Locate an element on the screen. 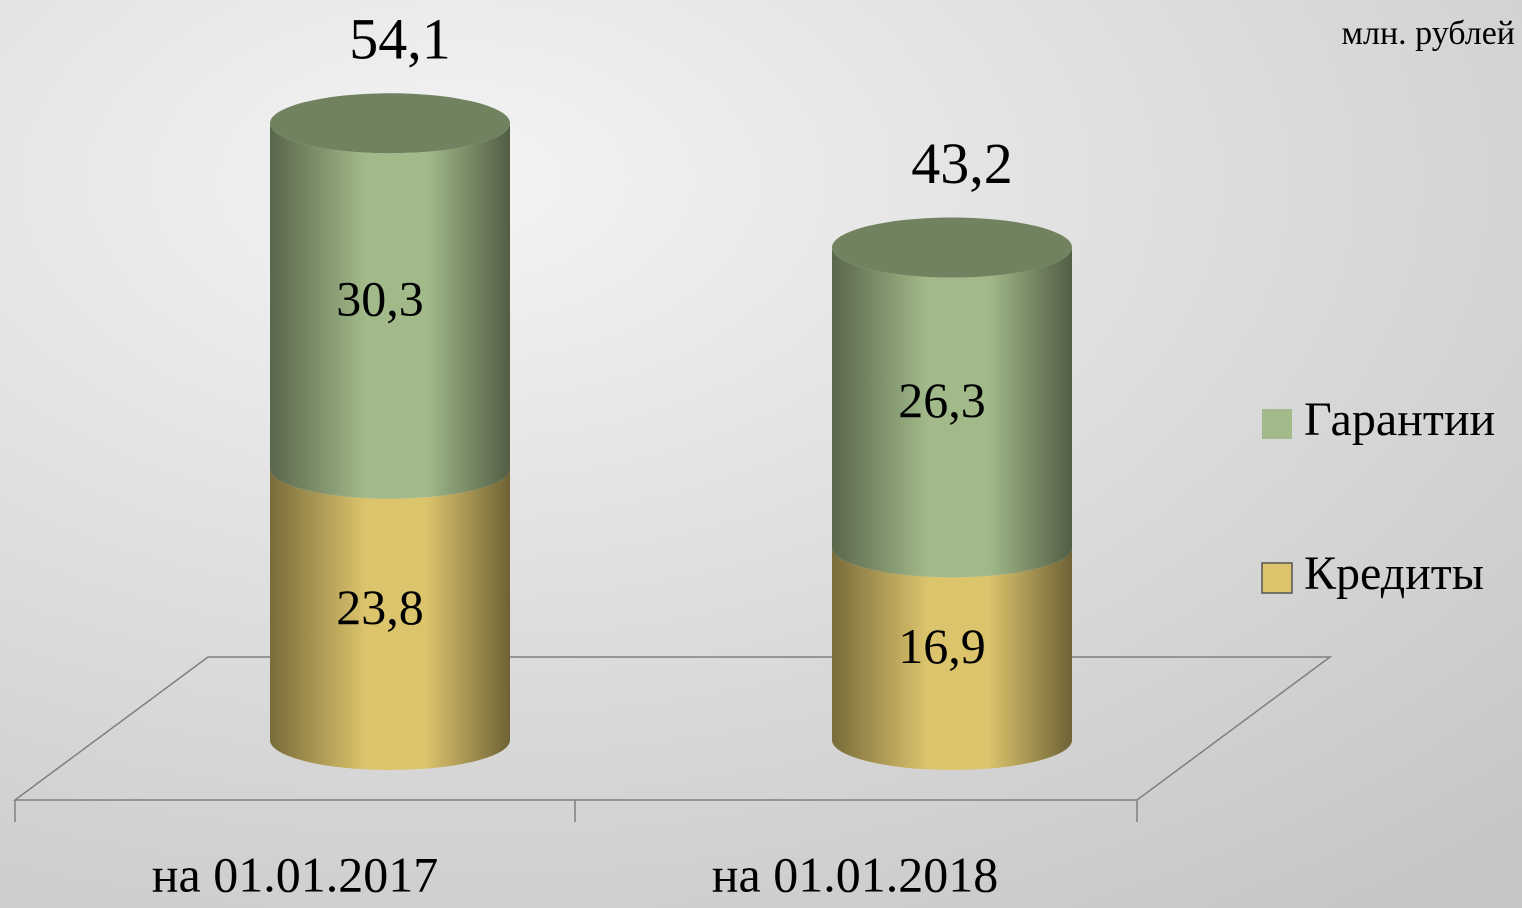 This screenshot has height=908, width=1522. x-tick-label: на 01.01.2017 is located at coordinates (295, 874).